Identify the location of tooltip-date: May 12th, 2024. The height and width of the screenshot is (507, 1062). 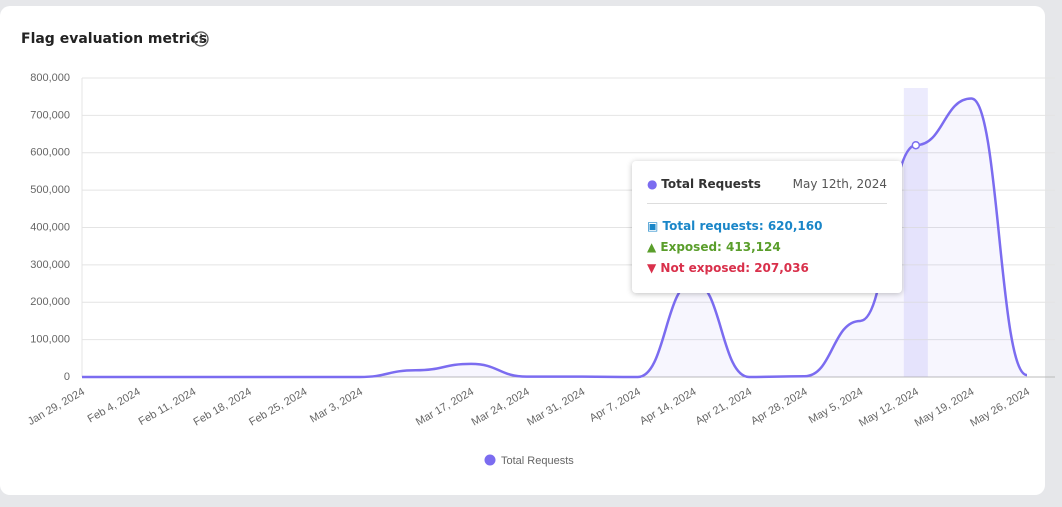
(839, 184).